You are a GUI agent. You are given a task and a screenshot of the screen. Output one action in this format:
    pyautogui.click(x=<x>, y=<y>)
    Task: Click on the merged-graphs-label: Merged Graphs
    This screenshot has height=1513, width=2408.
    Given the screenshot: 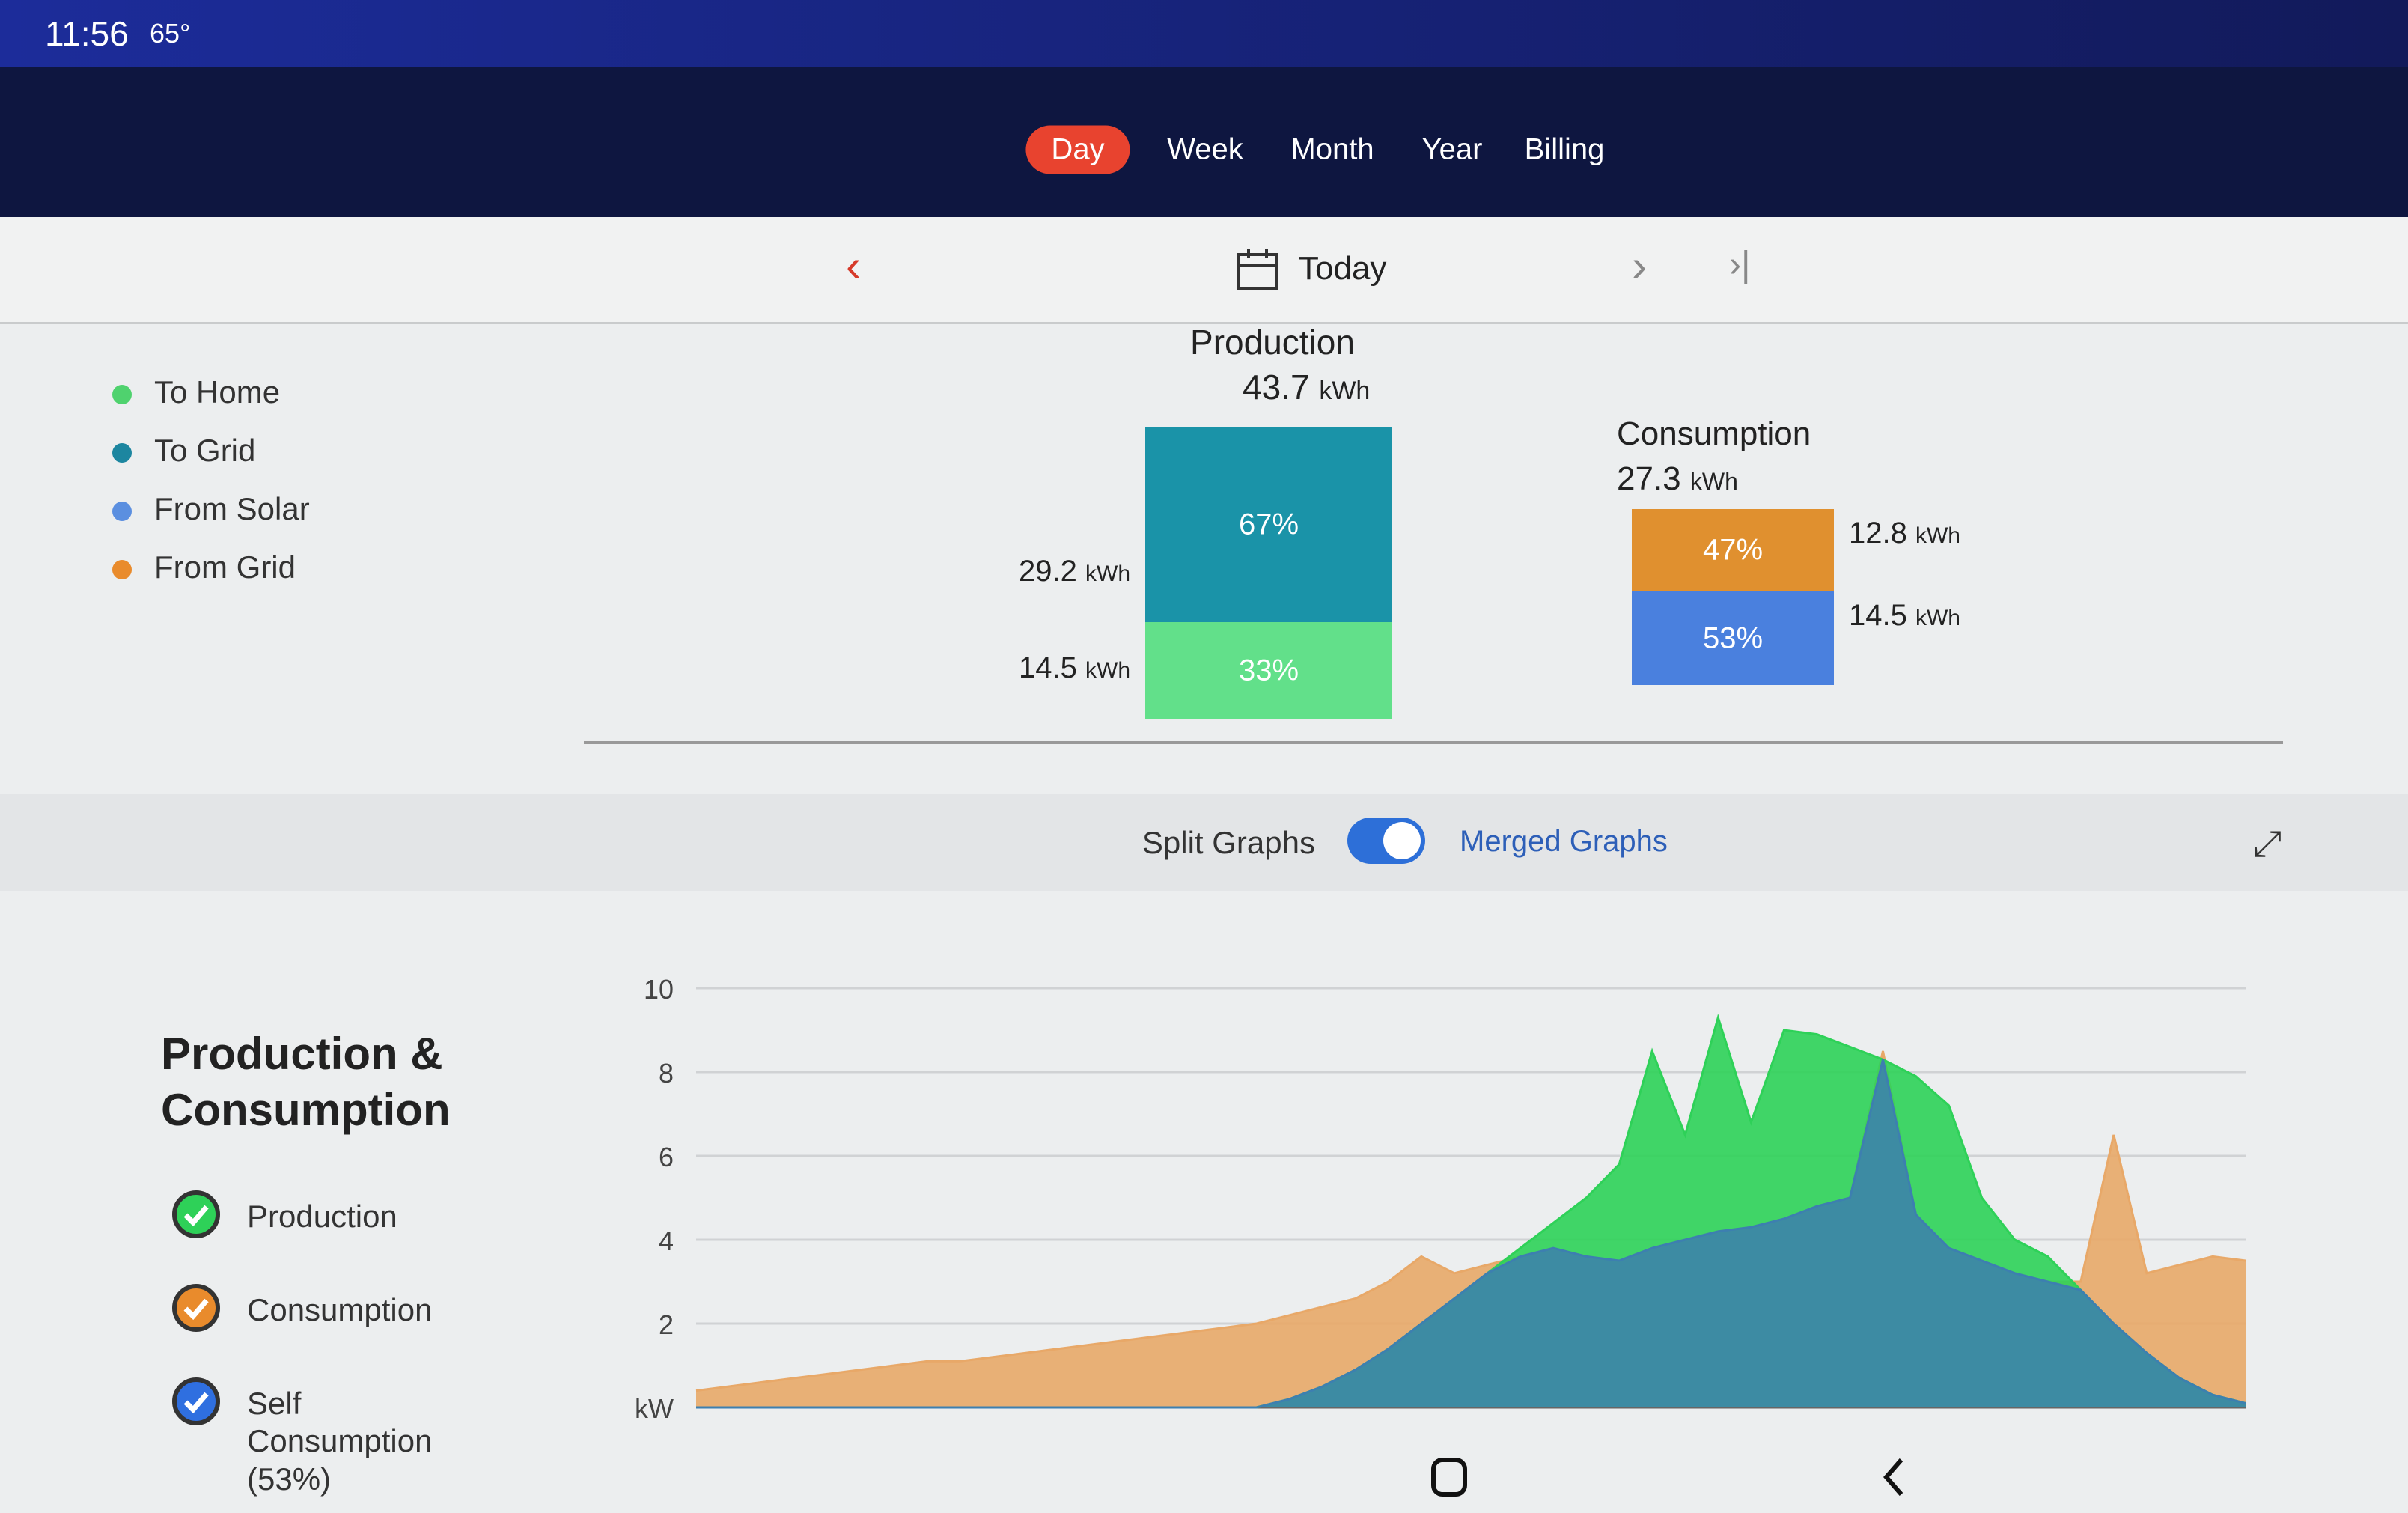 What is the action you would take?
    pyautogui.click(x=1564, y=841)
    